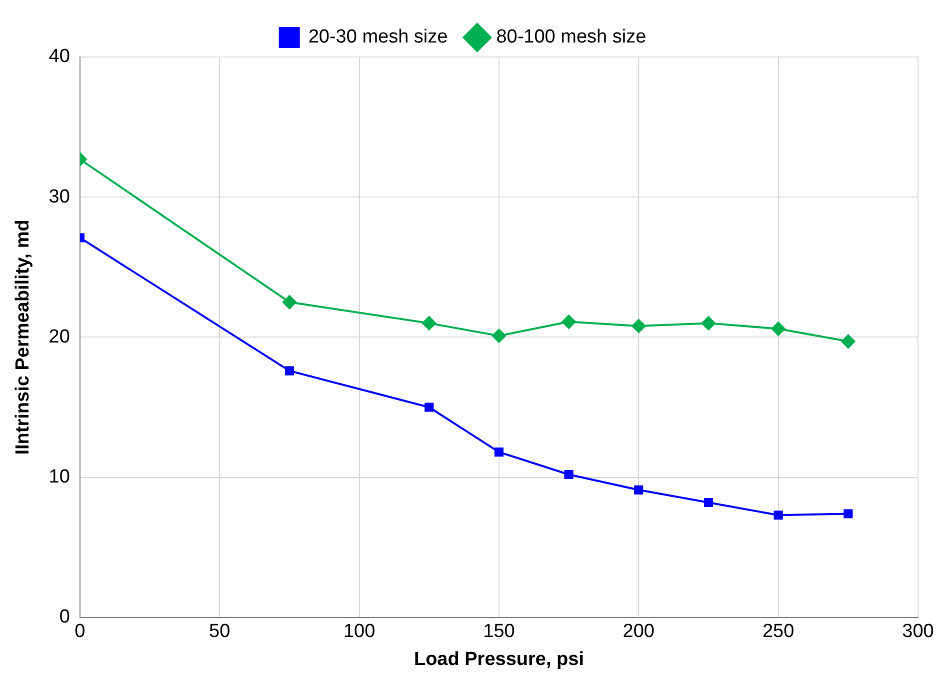 This screenshot has height=677, width=938. Describe the element at coordinates (64, 617) in the screenshot. I see `y-tick-label: 0` at that location.